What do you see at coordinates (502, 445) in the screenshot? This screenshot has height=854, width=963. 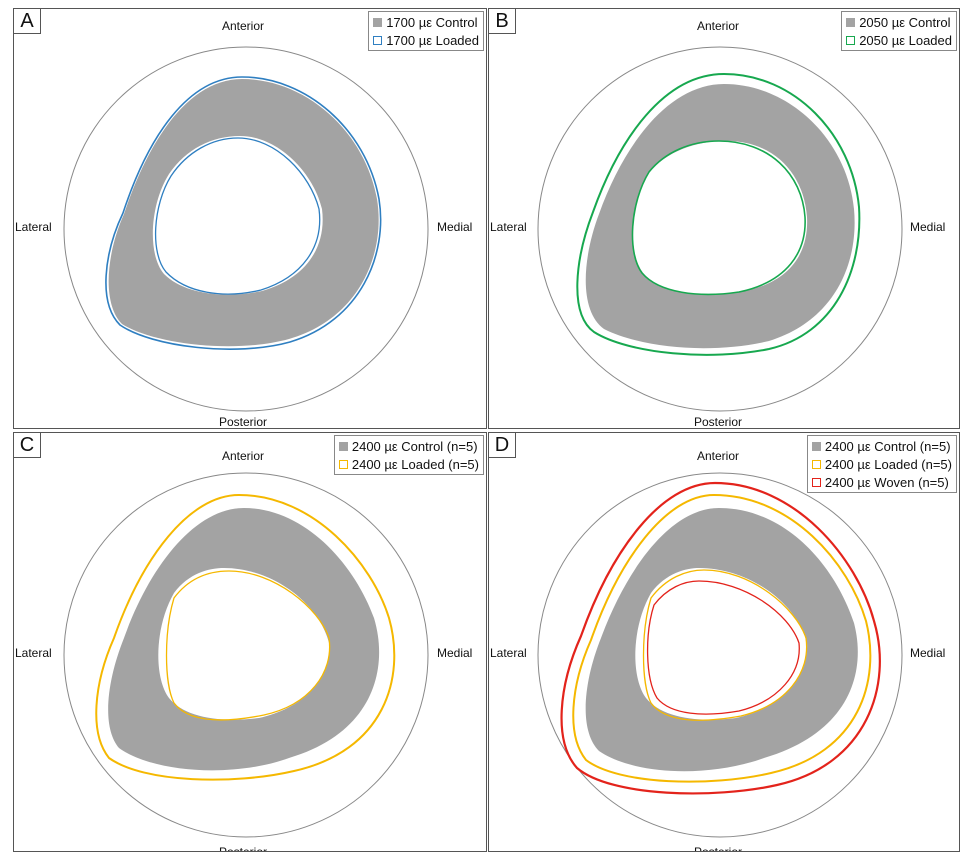 I see `panel-label: D` at bounding box center [502, 445].